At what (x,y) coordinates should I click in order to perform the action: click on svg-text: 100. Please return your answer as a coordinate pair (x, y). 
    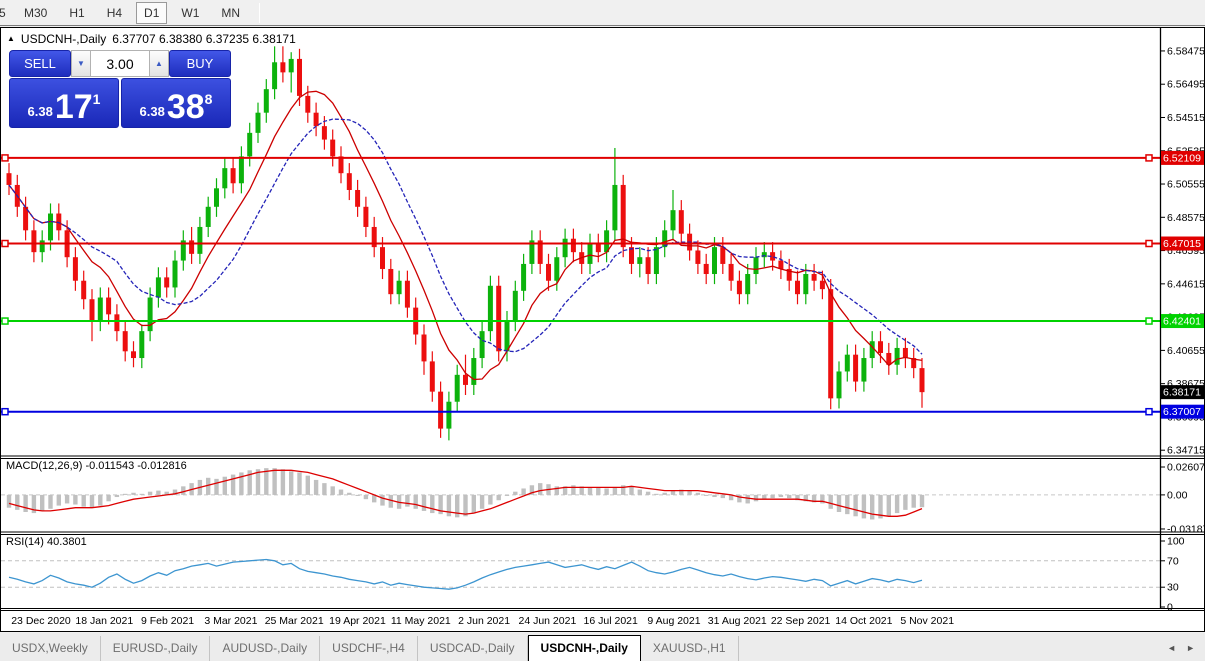
    Looking at the image, I should click on (1176, 542).